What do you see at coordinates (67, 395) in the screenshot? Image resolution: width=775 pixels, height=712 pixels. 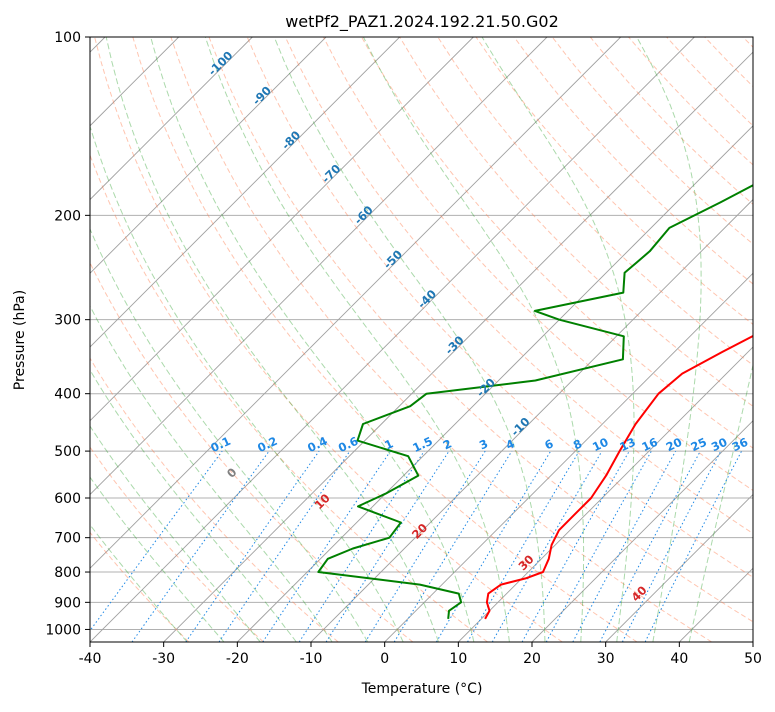 I see `y-tick-label: 400` at bounding box center [67, 395].